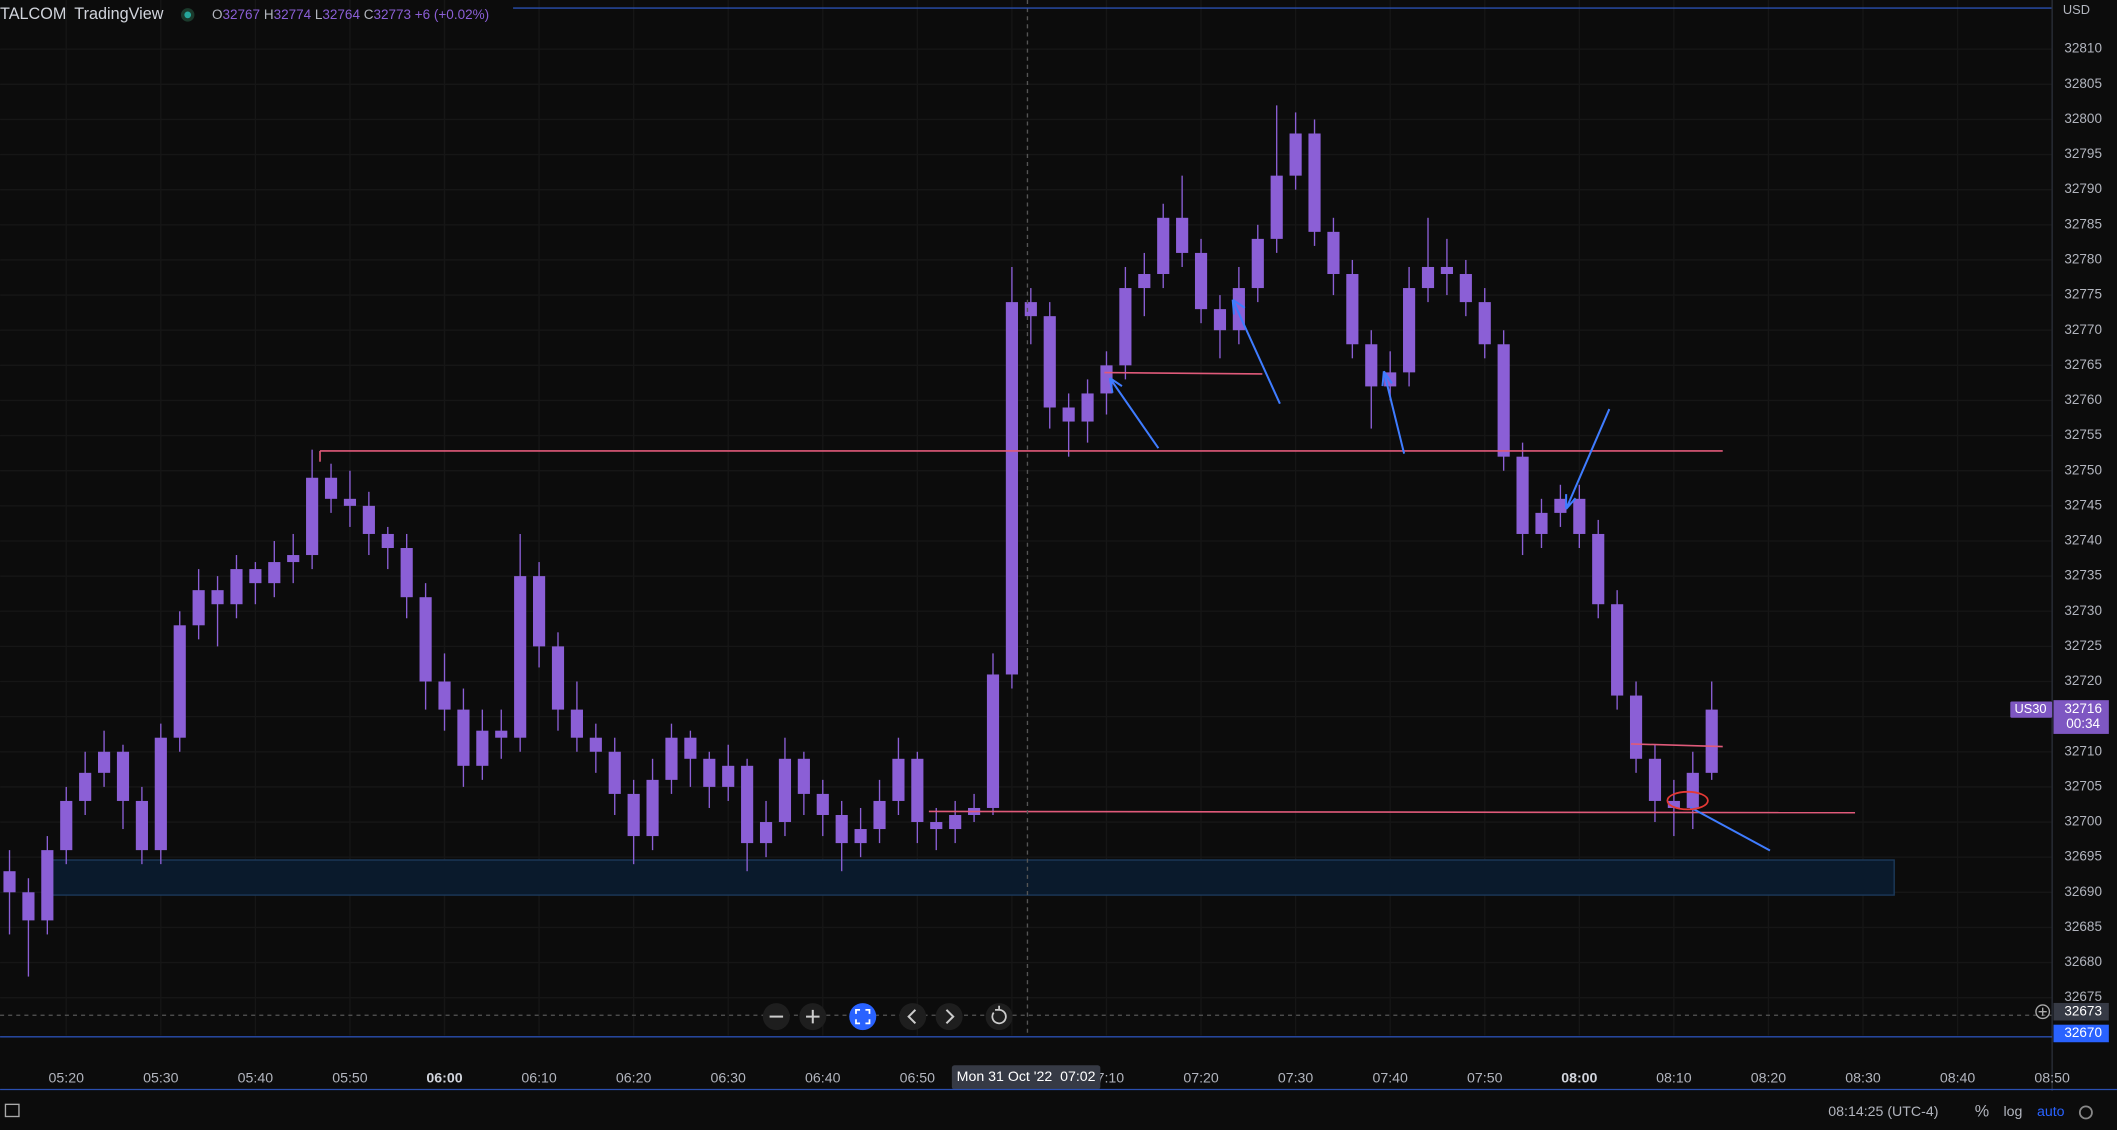  What do you see at coordinates (2083, 891) in the screenshot?
I see `y-tick-label: 32690` at bounding box center [2083, 891].